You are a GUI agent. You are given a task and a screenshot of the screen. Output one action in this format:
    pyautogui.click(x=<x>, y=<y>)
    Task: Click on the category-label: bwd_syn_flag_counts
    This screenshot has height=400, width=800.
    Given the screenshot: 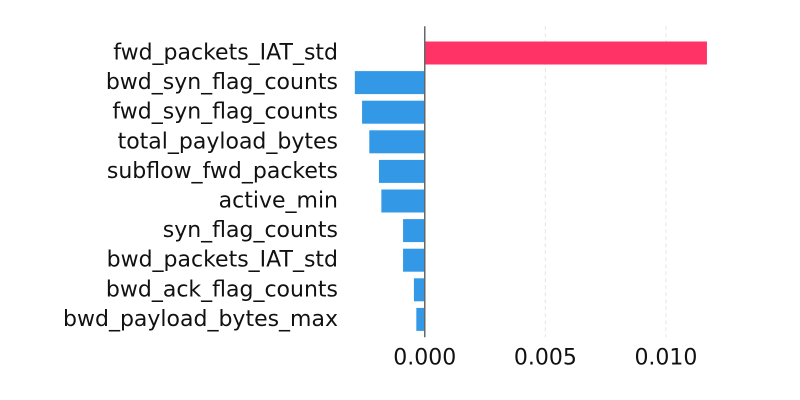 What is the action you would take?
    pyautogui.click(x=222, y=82)
    